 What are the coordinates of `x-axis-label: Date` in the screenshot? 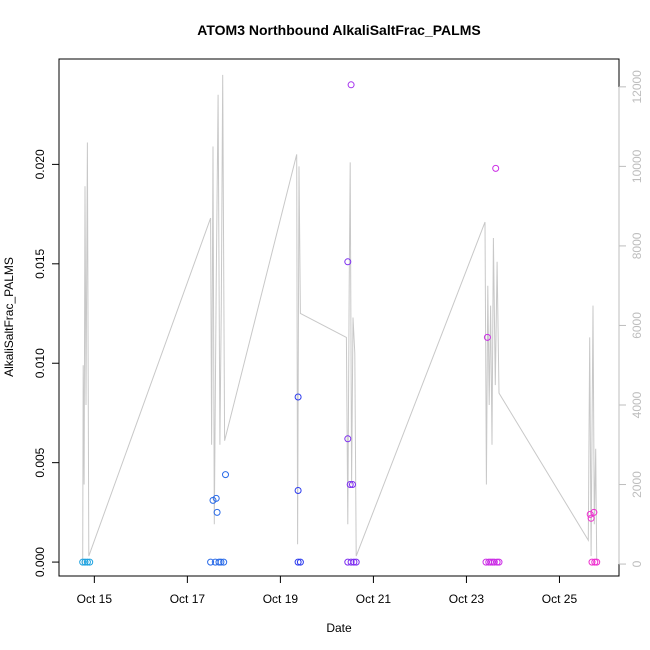 It's located at (339, 628).